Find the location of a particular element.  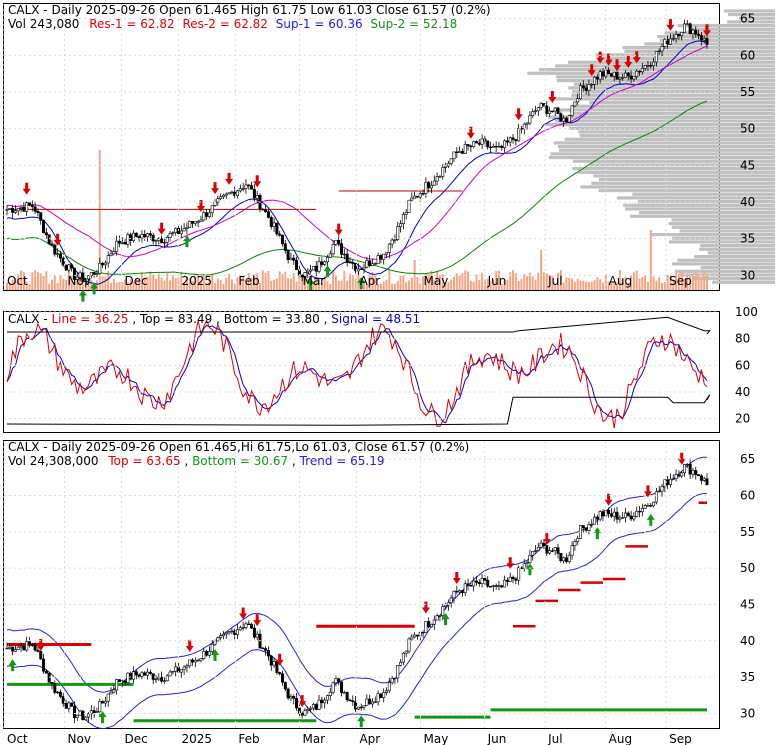

x-tick-label: Nov is located at coordinates (79, 738).